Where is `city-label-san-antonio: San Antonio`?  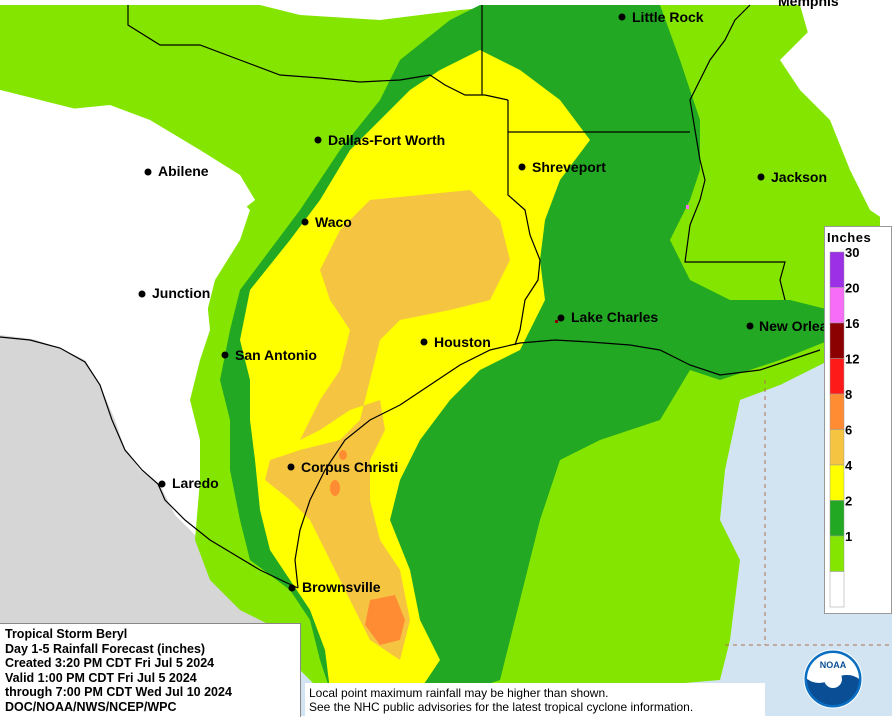 city-label-san-antonio: San Antonio is located at coordinates (276, 355).